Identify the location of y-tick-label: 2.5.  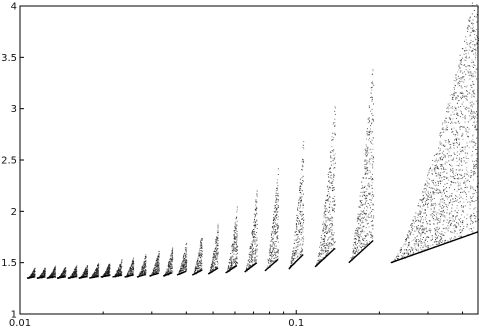
(9, 161).